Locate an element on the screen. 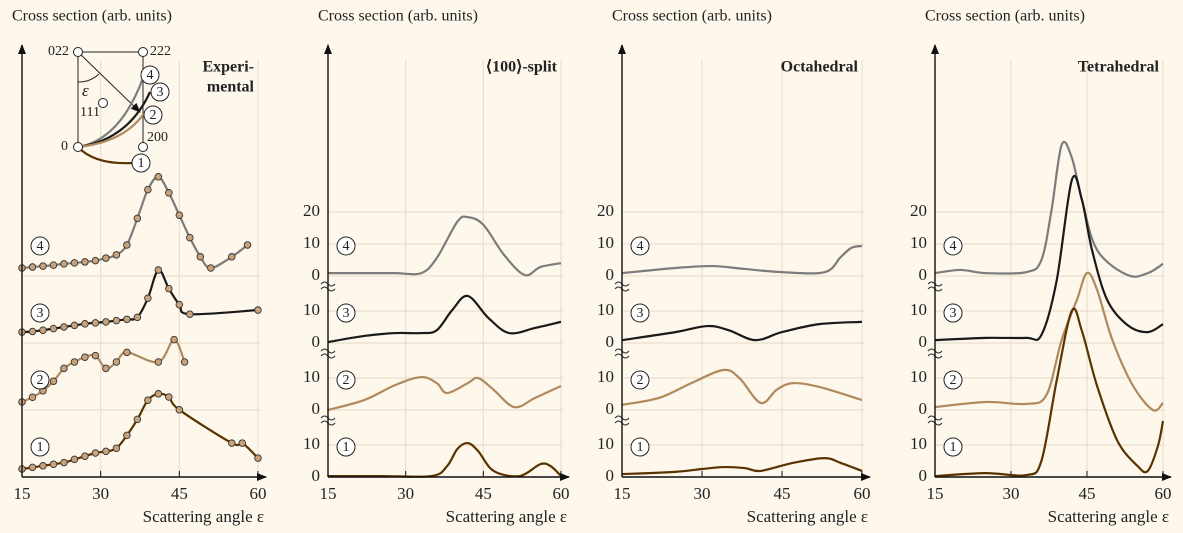 This screenshot has width=1183, height=533. inset-label: 022 is located at coordinates (58, 51).